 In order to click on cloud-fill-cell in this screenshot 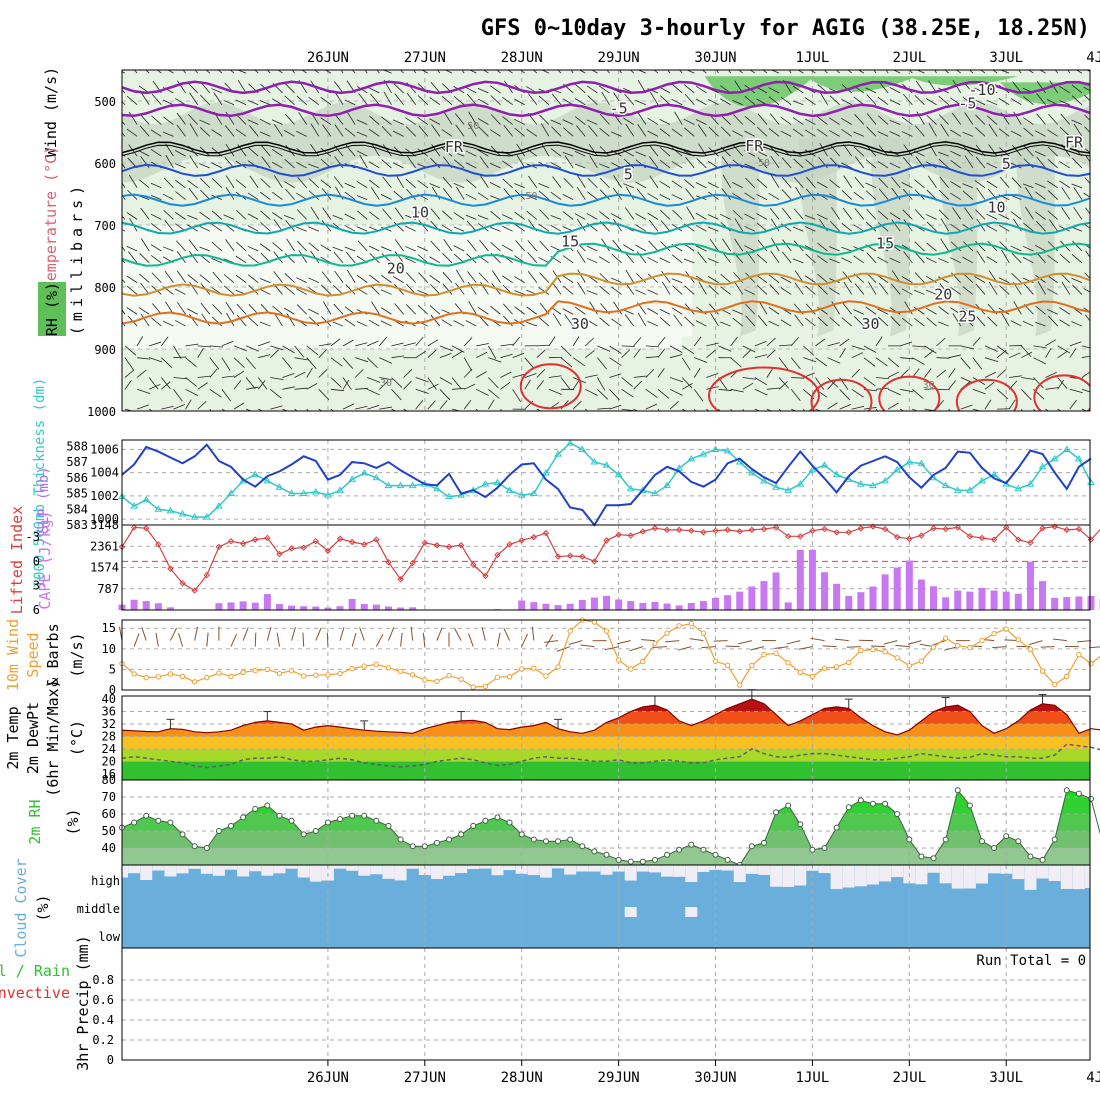, I will do `click(1066, 890)`.